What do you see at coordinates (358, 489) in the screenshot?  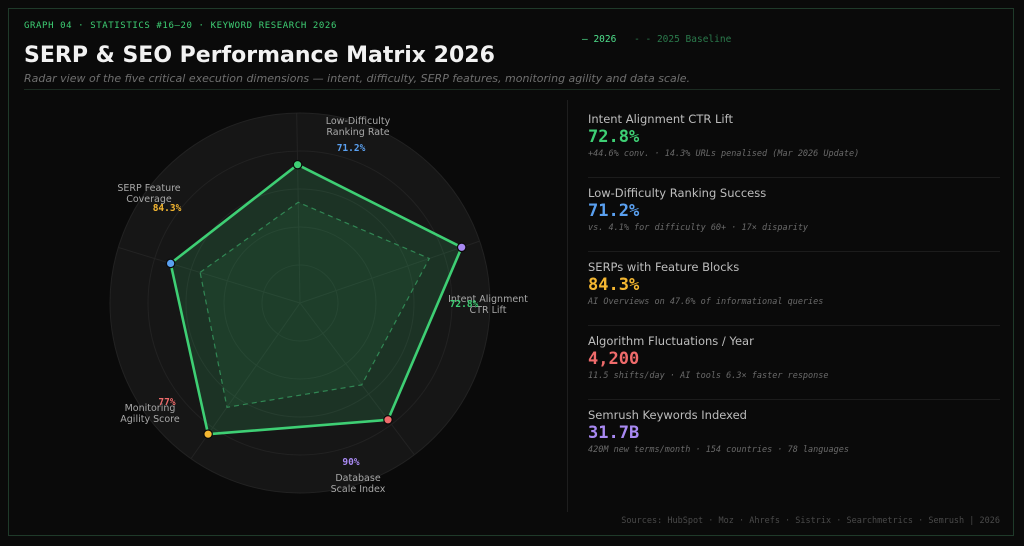 I see `axis-label-line: Scale Index` at bounding box center [358, 489].